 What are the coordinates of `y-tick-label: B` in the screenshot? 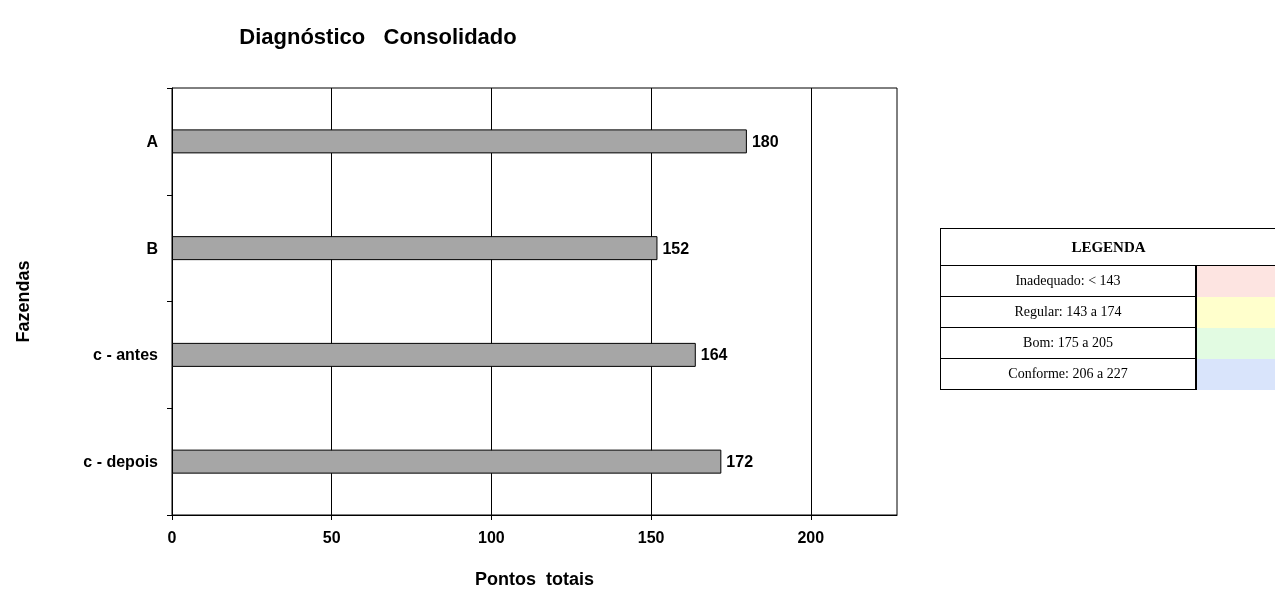 It's located at (152, 248).